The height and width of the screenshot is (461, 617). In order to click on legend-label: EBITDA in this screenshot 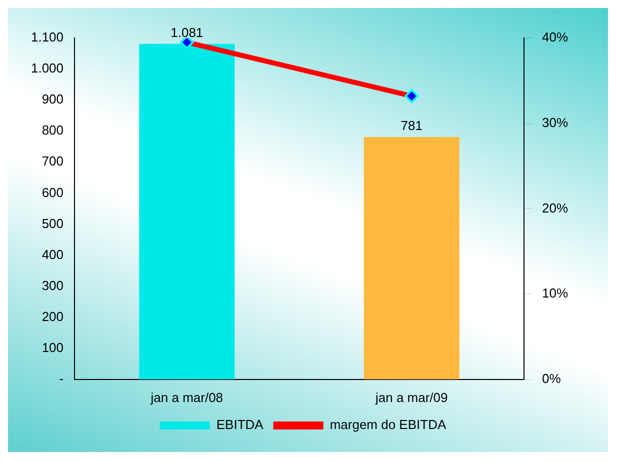, I will do `click(240, 424)`.